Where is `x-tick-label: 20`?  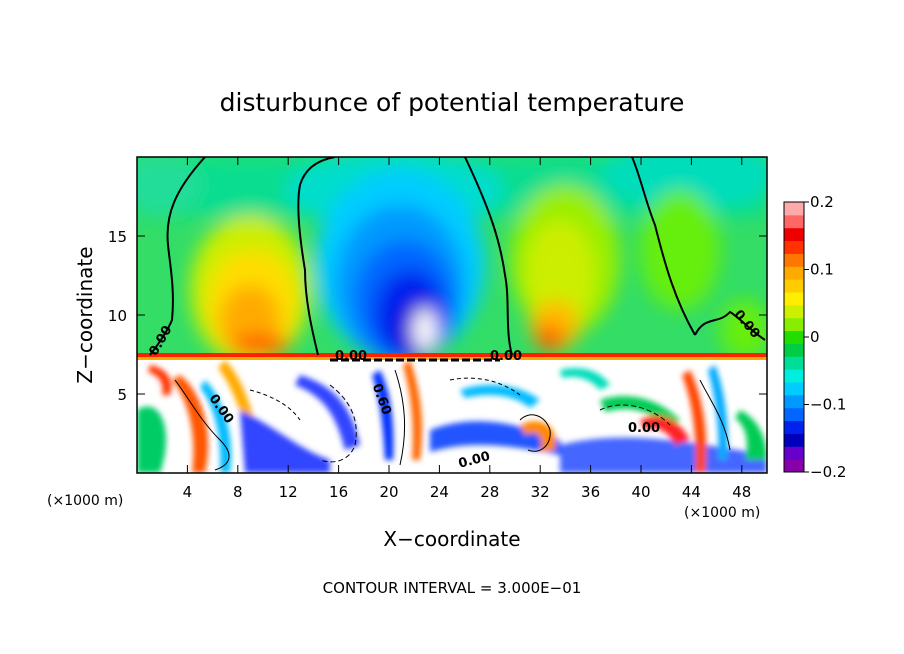
x-tick-label: 20 is located at coordinates (388, 492).